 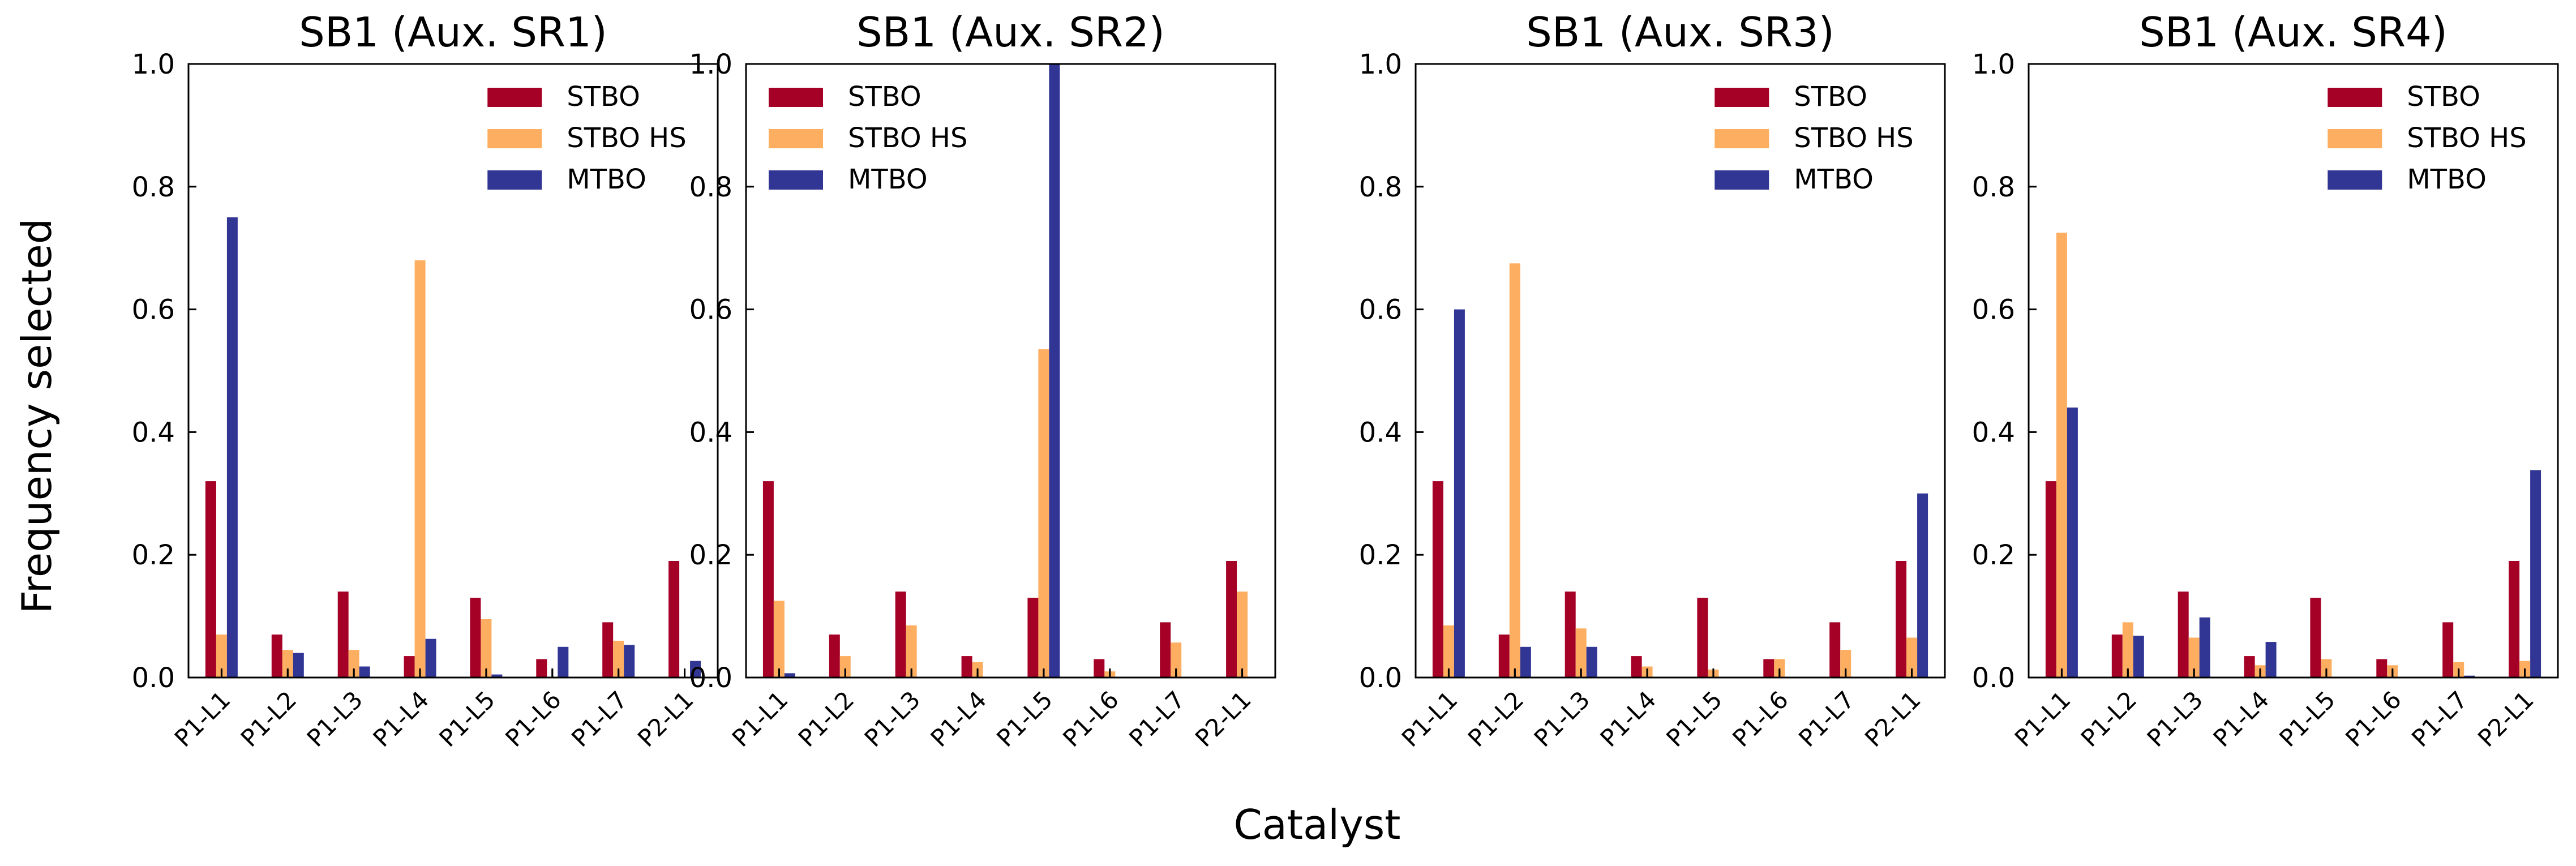 I want to click on bar-stbo-p1-l1, so click(x=1437, y=579).